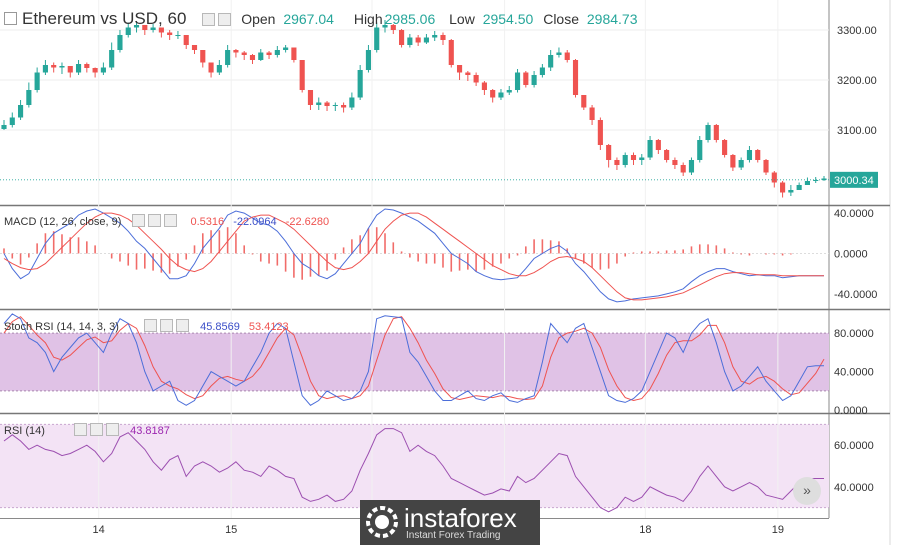  I want to click on macd-signal-line, so click(413, 256).